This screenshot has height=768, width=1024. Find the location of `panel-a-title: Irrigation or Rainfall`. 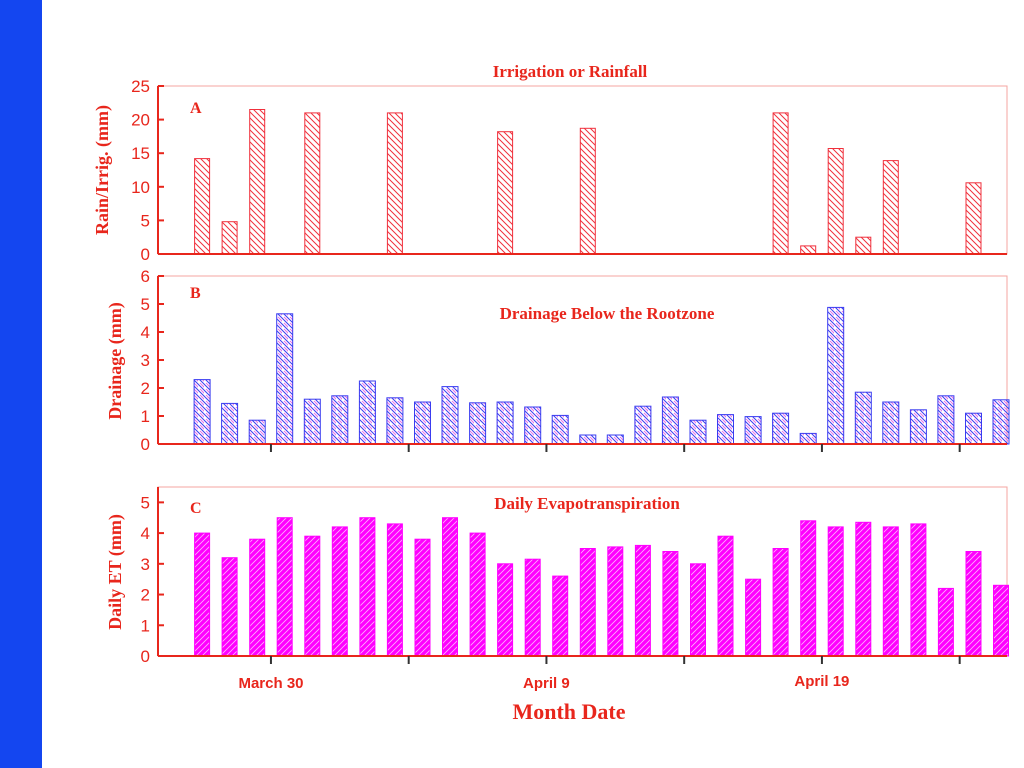

panel-a-title: Irrigation or Rainfall is located at coordinates (570, 71).